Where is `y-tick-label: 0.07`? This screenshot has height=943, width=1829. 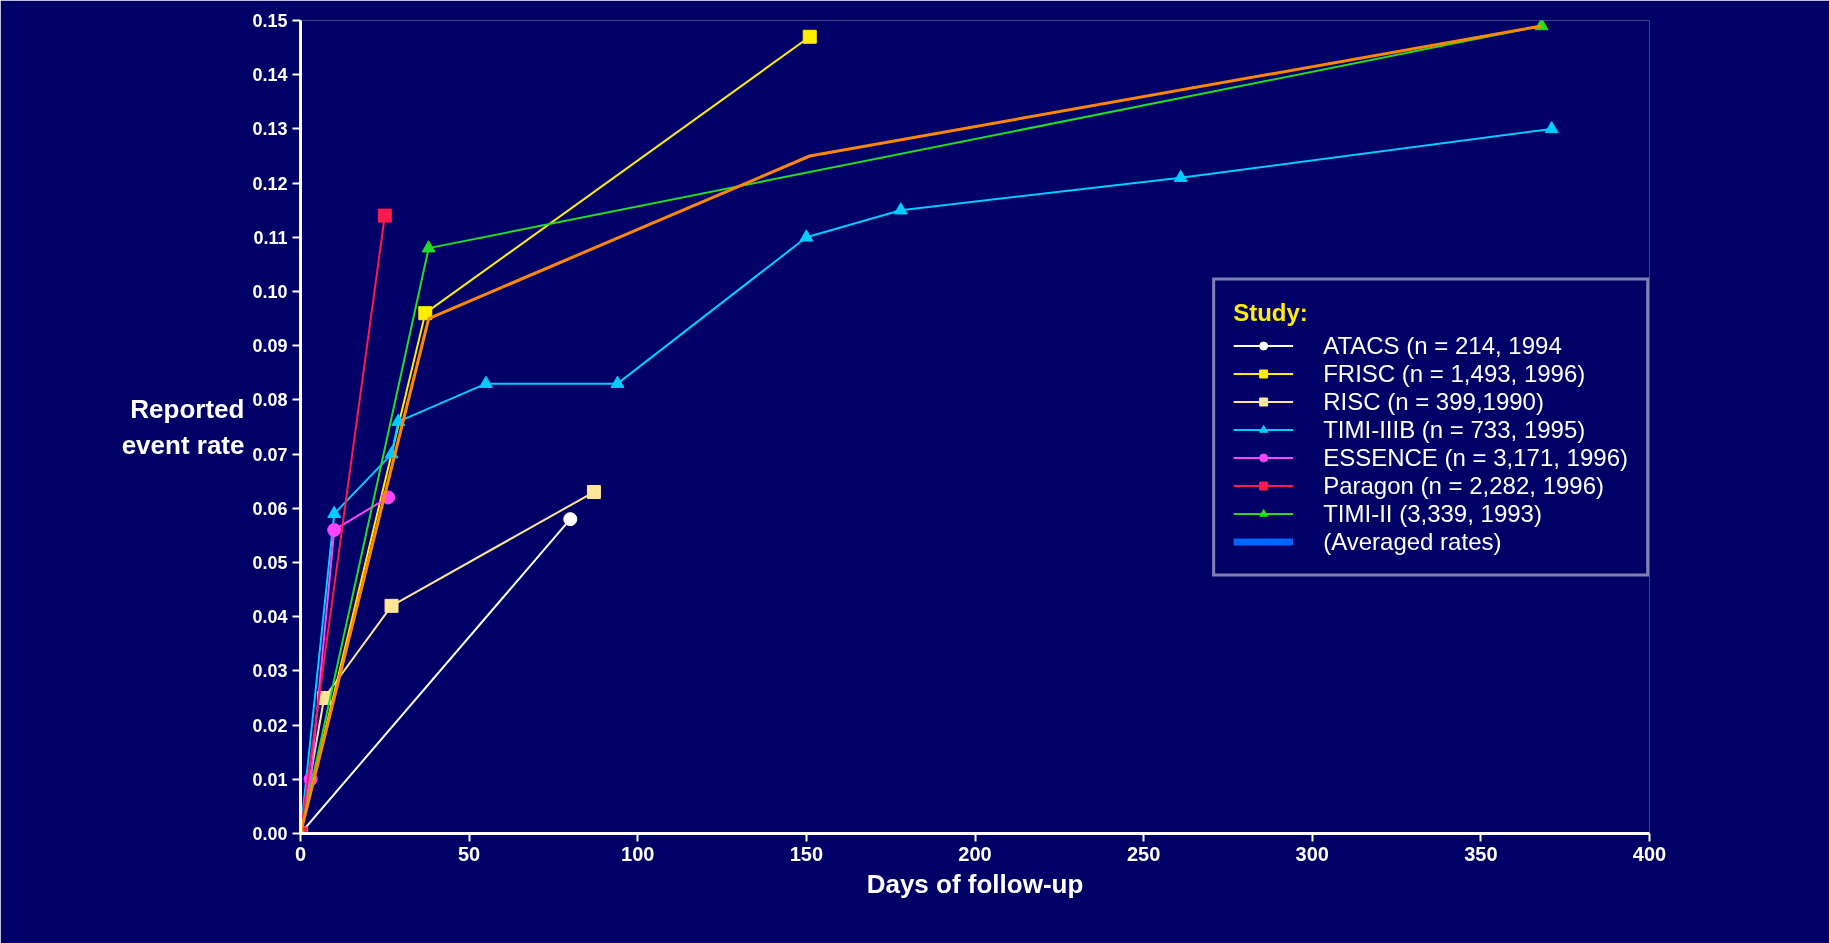 y-tick-label: 0.07 is located at coordinates (270, 454).